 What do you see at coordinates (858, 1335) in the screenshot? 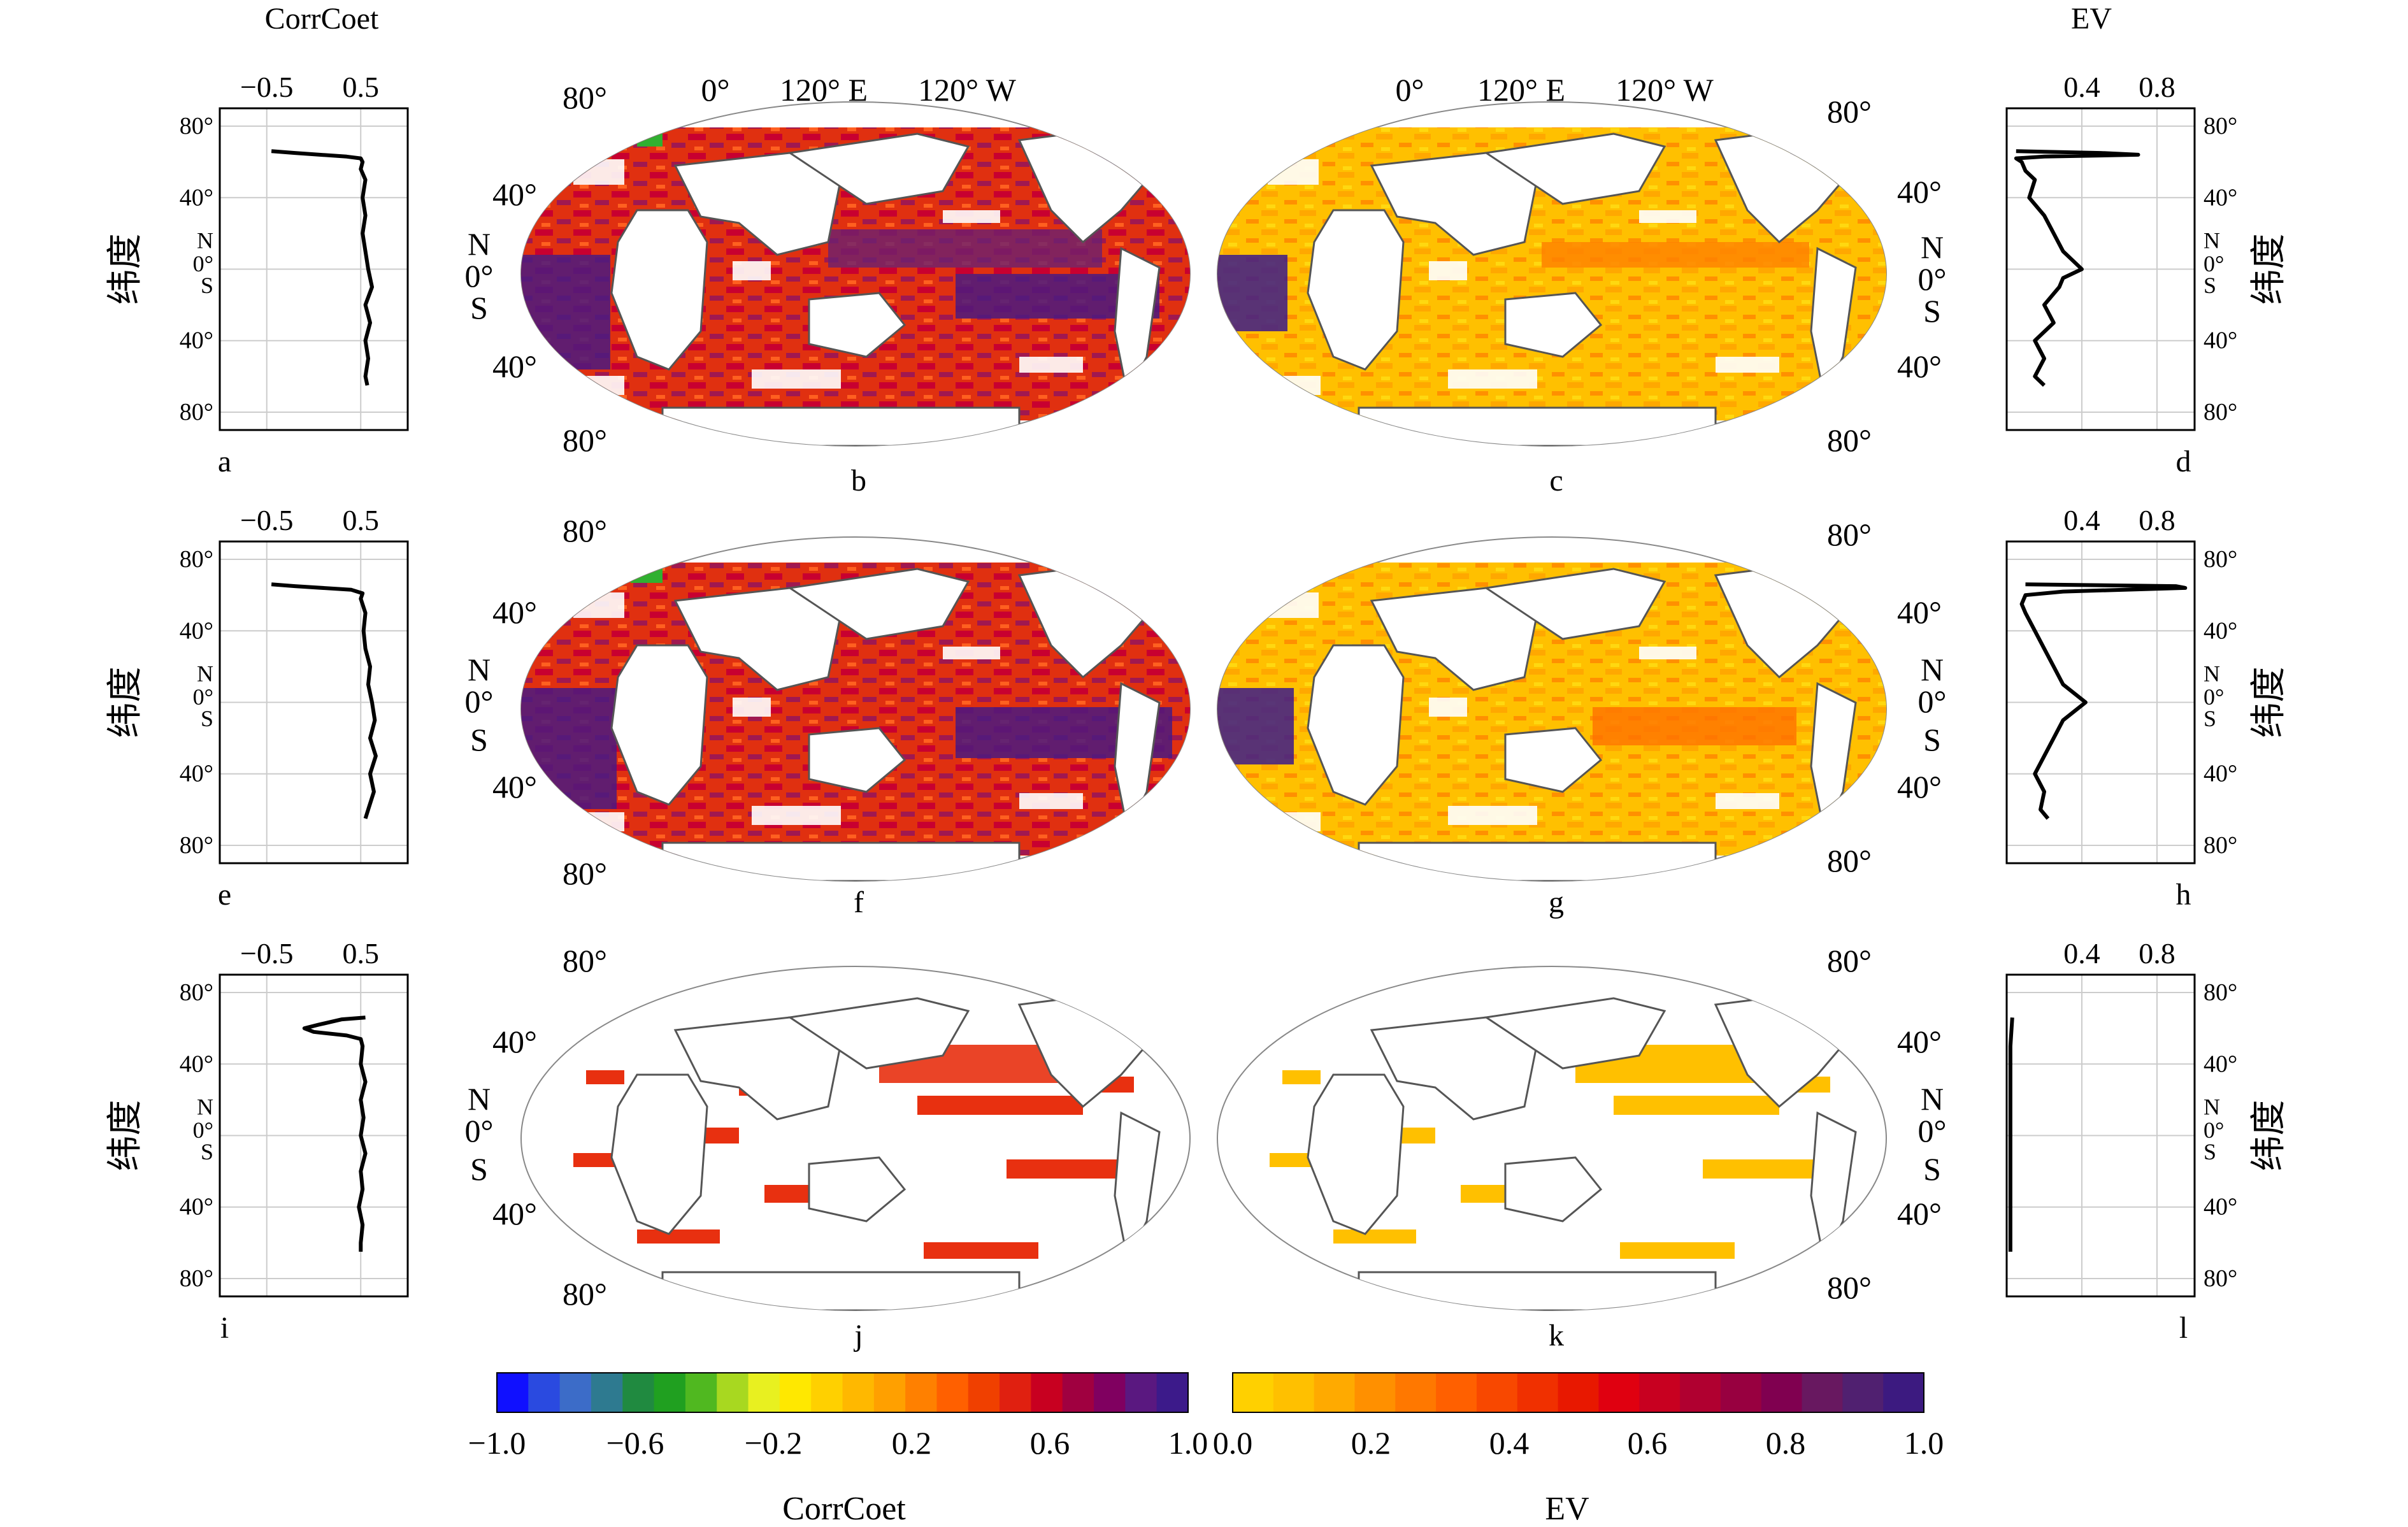
I see `panel-label-j: j` at bounding box center [858, 1335].